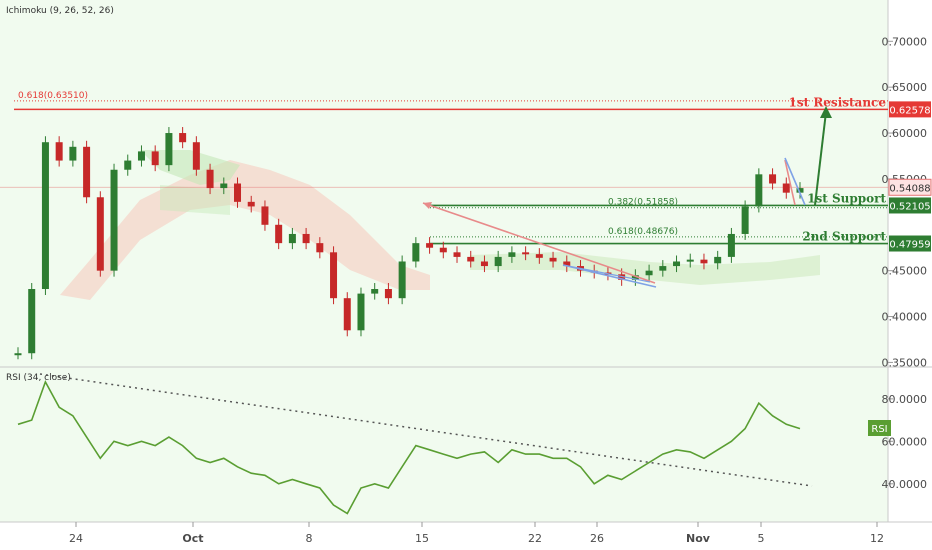 The height and width of the screenshot is (550, 932). What do you see at coordinates (905, 317) in the screenshot?
I see `price-tick-label: 0.40000` at bounding box center [905, 317].